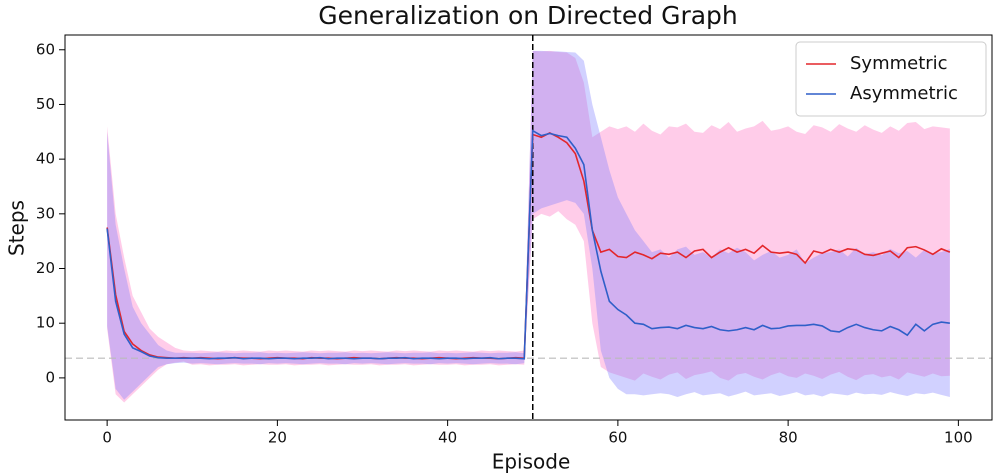 This screenshot has height=475, width=1000. Describe the element at coordinates (531, 462) in the screenshot. I see `x-axis-label: Episode` at that location.